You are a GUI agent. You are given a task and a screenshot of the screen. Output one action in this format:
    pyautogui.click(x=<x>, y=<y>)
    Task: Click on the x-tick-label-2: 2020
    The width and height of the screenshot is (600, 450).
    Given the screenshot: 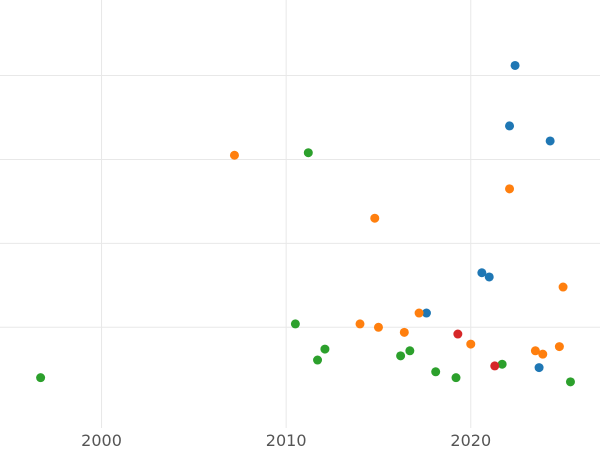 What is the action you would take?
    pyautogui.click(x=470, y=440)
    